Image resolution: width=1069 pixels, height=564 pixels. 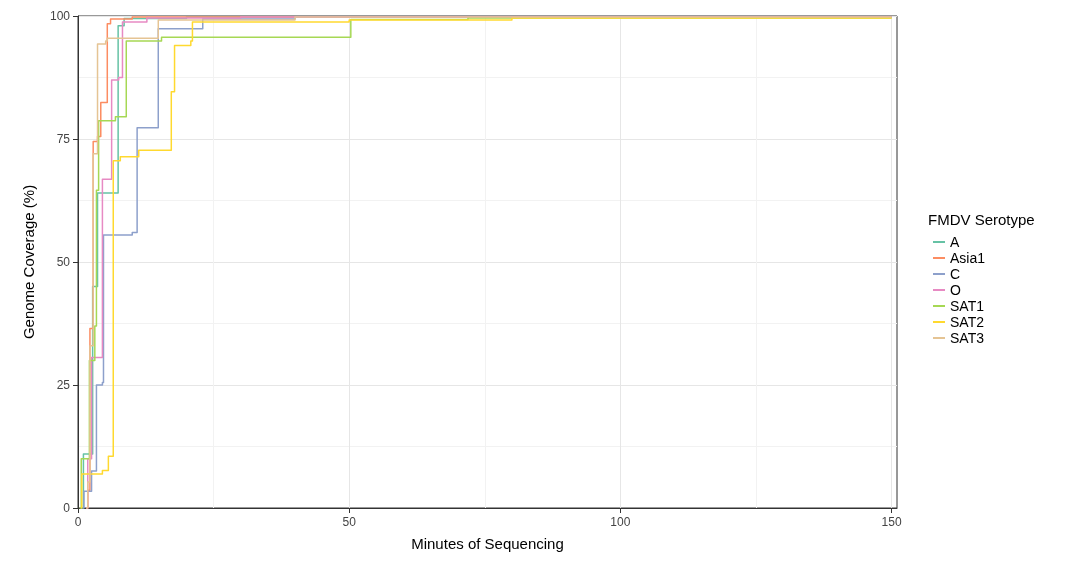 What do you see at coordinates (487, 543) in the screenshot?
I see `x-axis-title: Minutes of Sequencing` at bounding box center [487, 543].